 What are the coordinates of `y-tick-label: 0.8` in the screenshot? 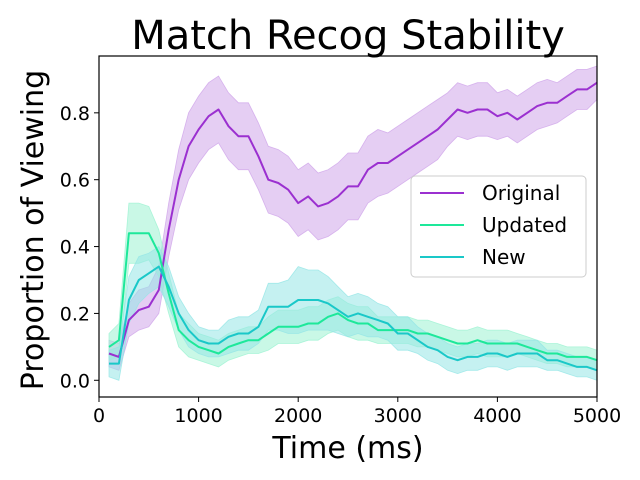 It's located at (75, 114).